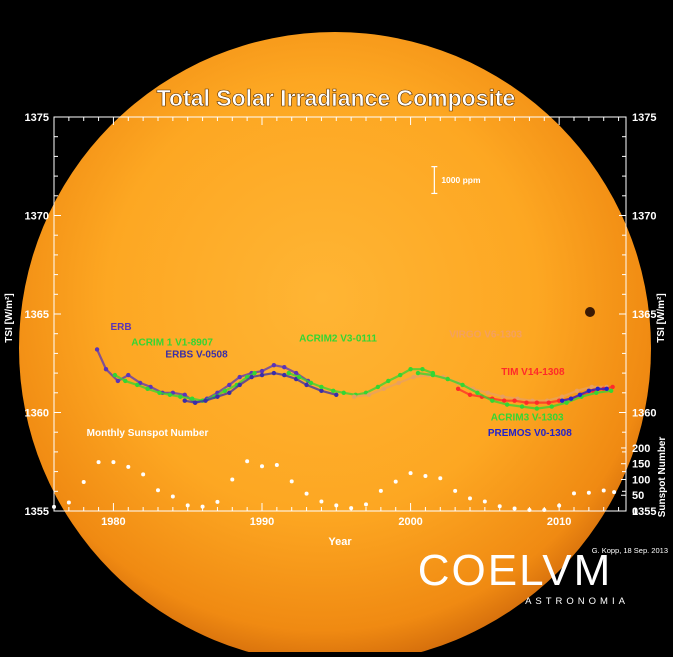 This screenshot has height=657, width=673. What do you see at coordinates (172, 343) in the screenshot?
I see `series-label: ACRIM 1 V1-8907` at bounding box center [172, 343].